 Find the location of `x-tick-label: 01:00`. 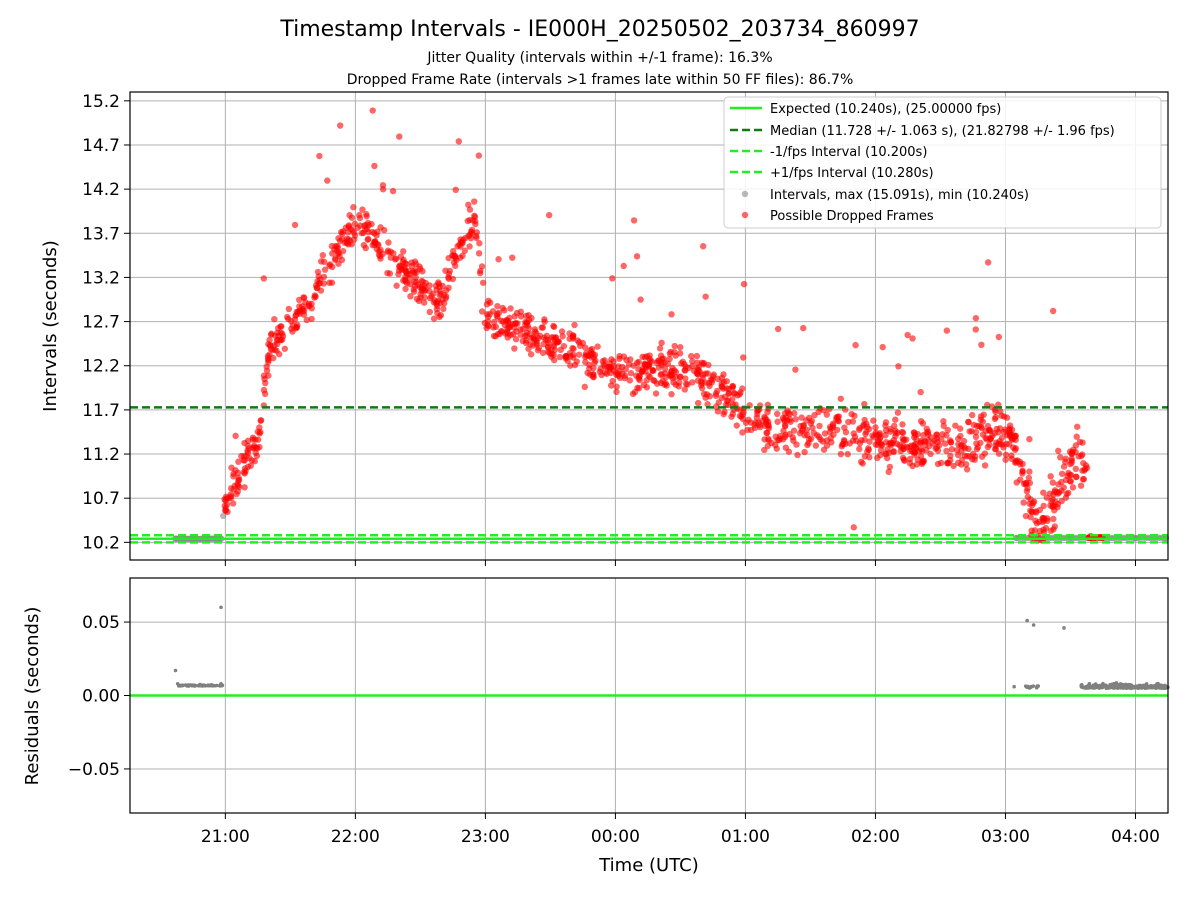

x-tick-label: 01:00 is located at coordinates (745, 837).